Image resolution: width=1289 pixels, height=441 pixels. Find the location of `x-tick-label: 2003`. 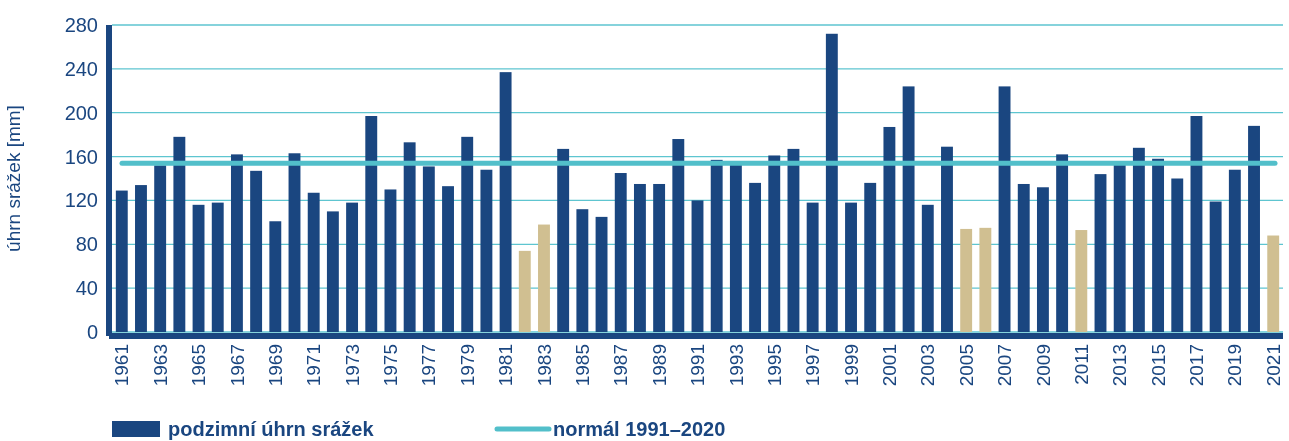

x-tick-label: 2003 is located at coordinates (928, 365).